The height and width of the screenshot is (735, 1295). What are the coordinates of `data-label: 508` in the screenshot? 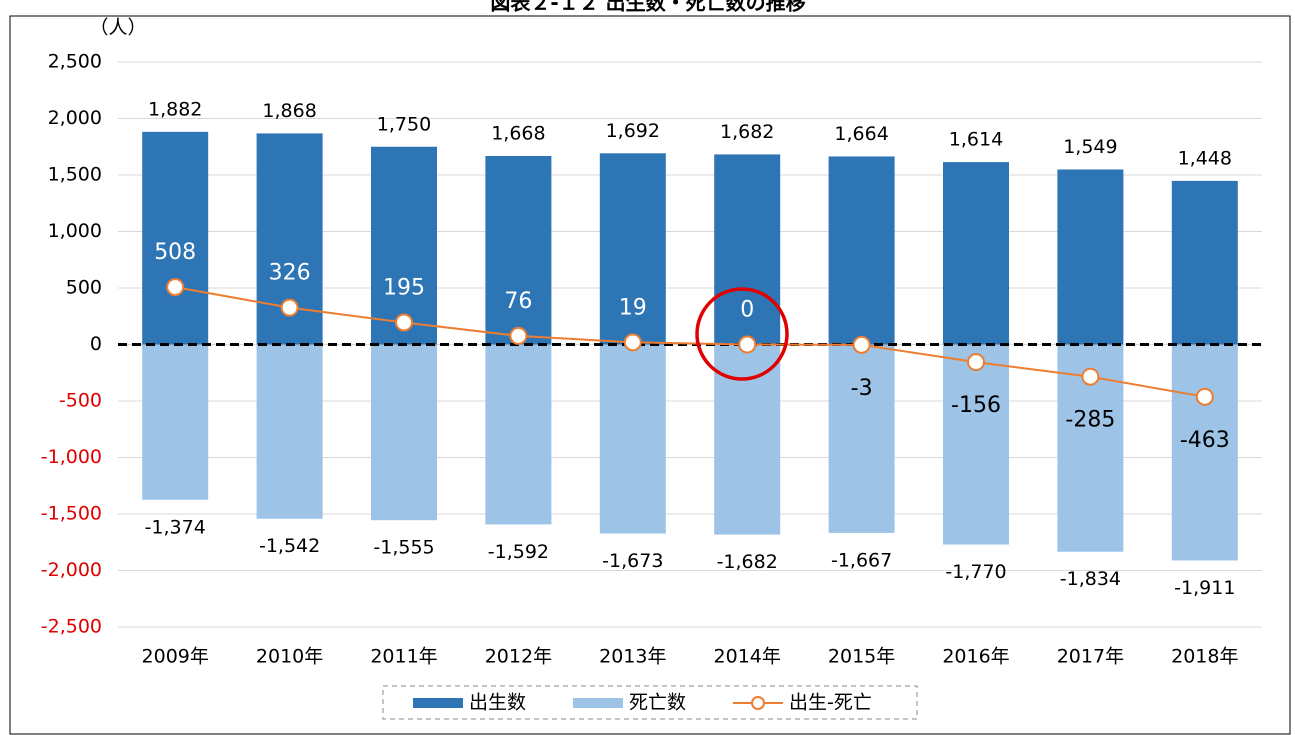 It's located at (175, 252).